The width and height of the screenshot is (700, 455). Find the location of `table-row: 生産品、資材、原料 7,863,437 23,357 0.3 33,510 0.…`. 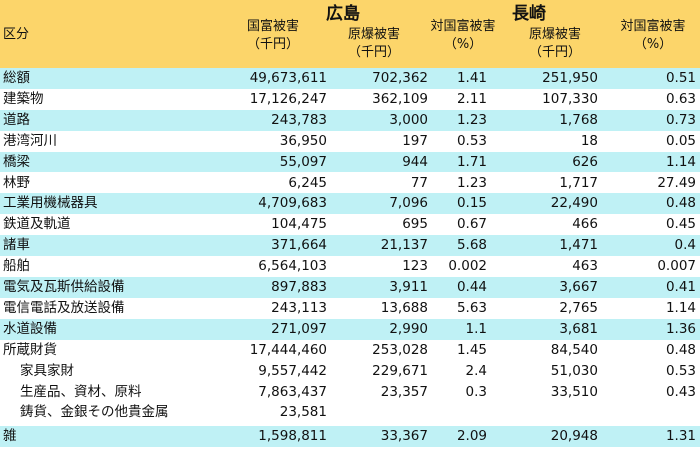

table-row: 生産品、資材、原料 7,863,437 23,357 0.3 33,510 0.… is located at coordinates (350, 392).